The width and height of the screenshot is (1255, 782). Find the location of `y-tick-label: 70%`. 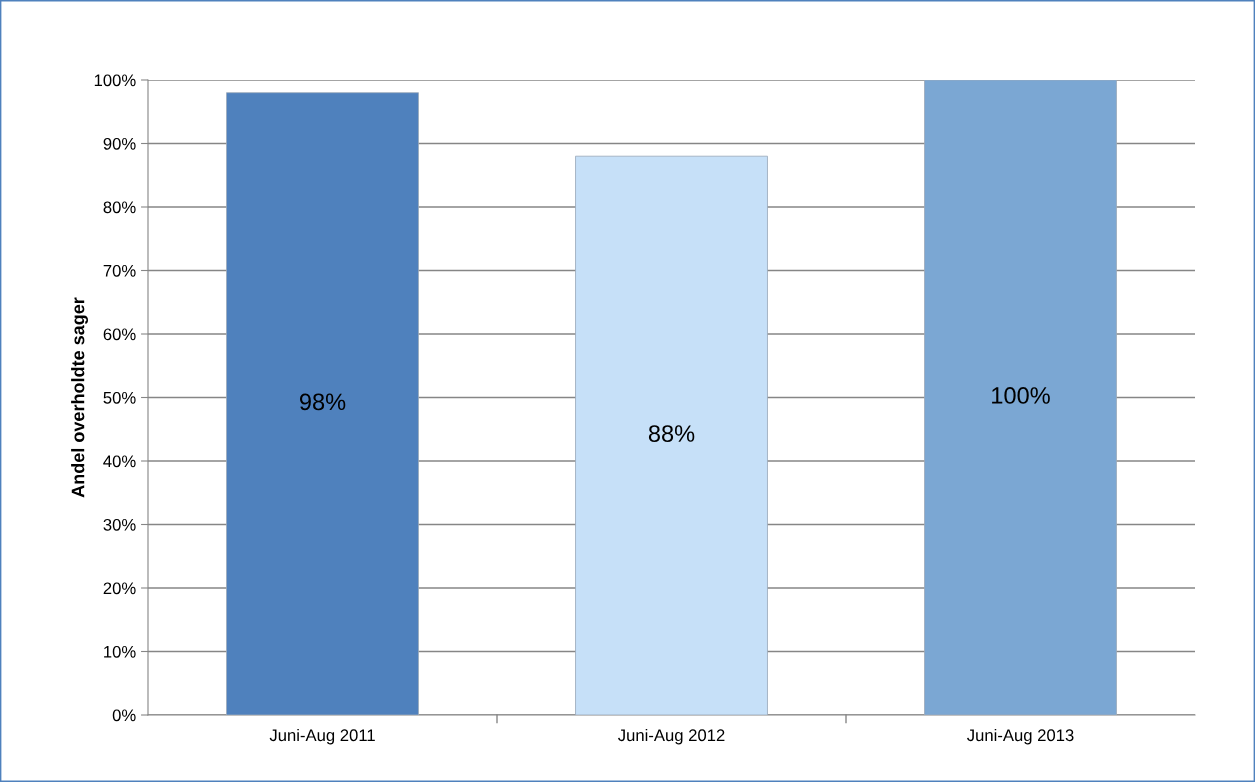

y-tick-label: 70% is located at coordinates (119, 270).